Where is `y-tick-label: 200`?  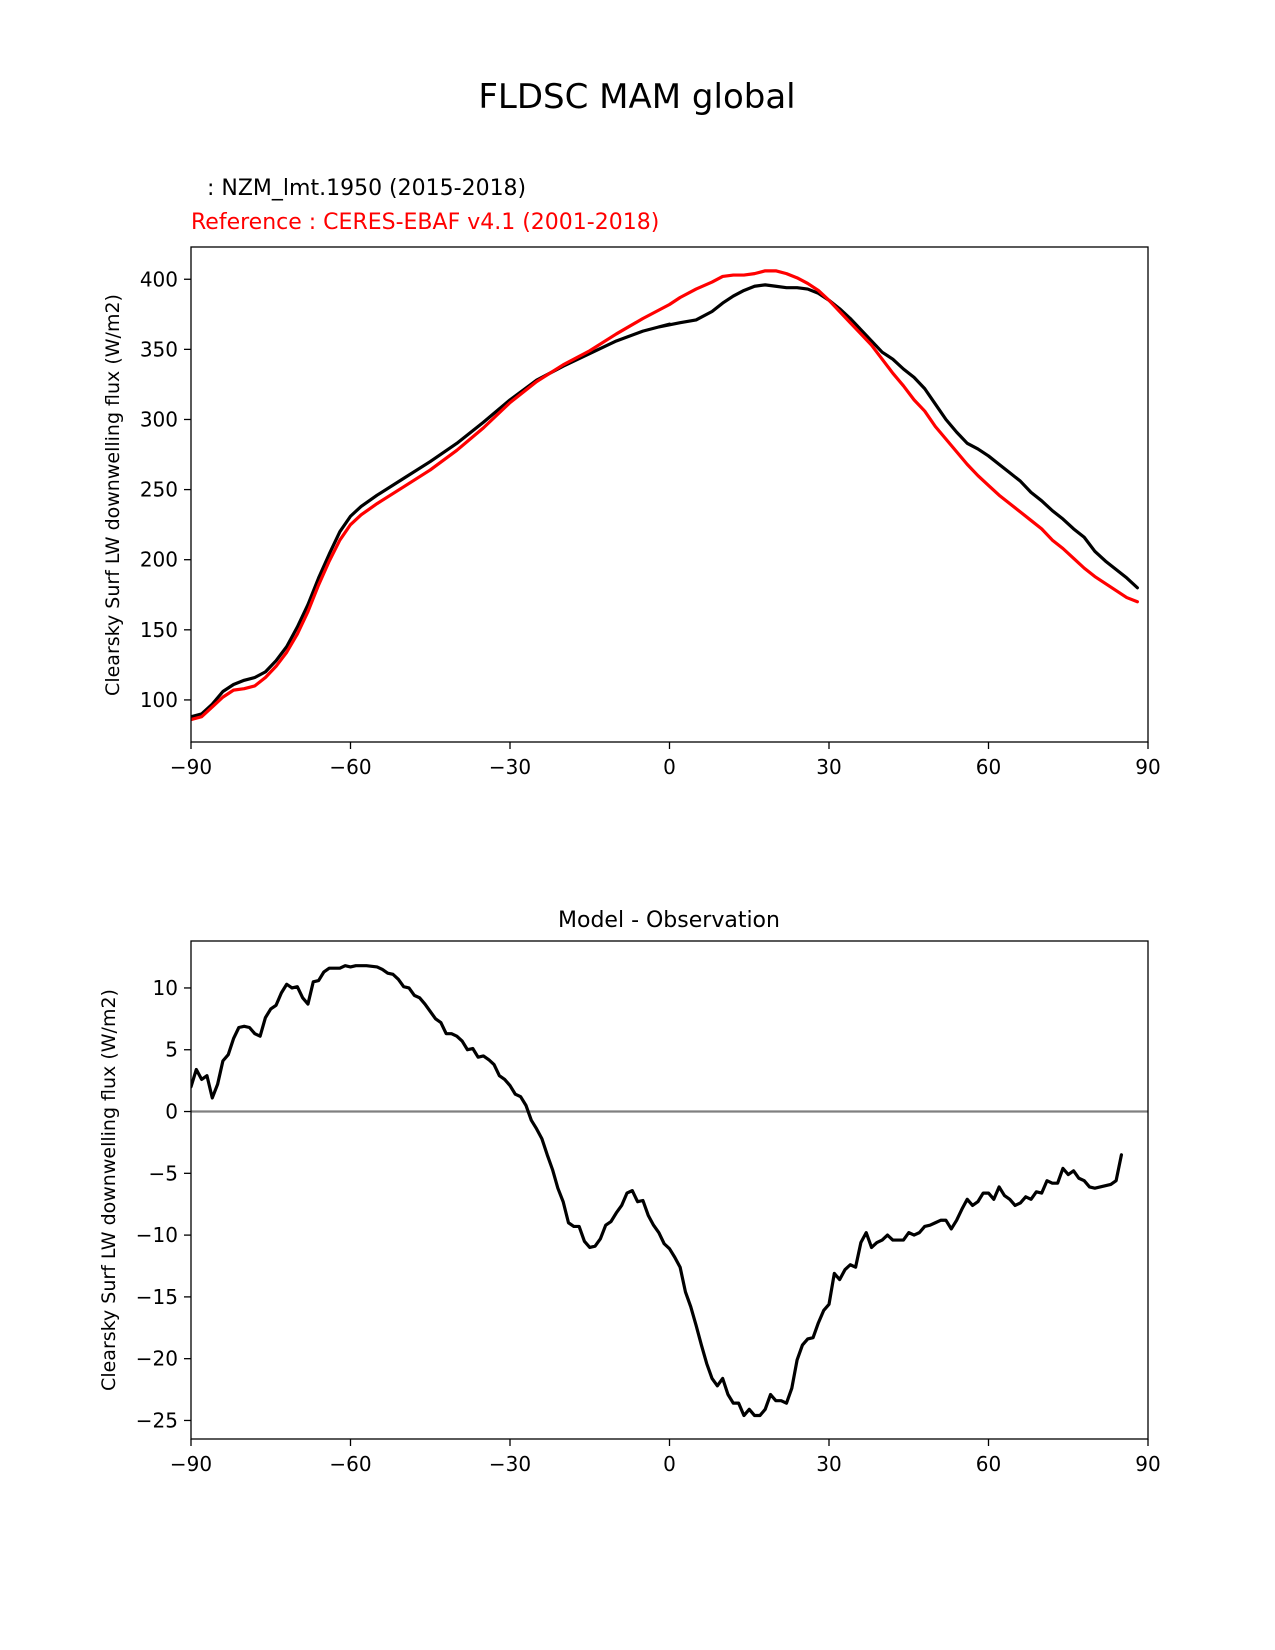
y-tick-label: 200 is located at coordinates (159, 560).